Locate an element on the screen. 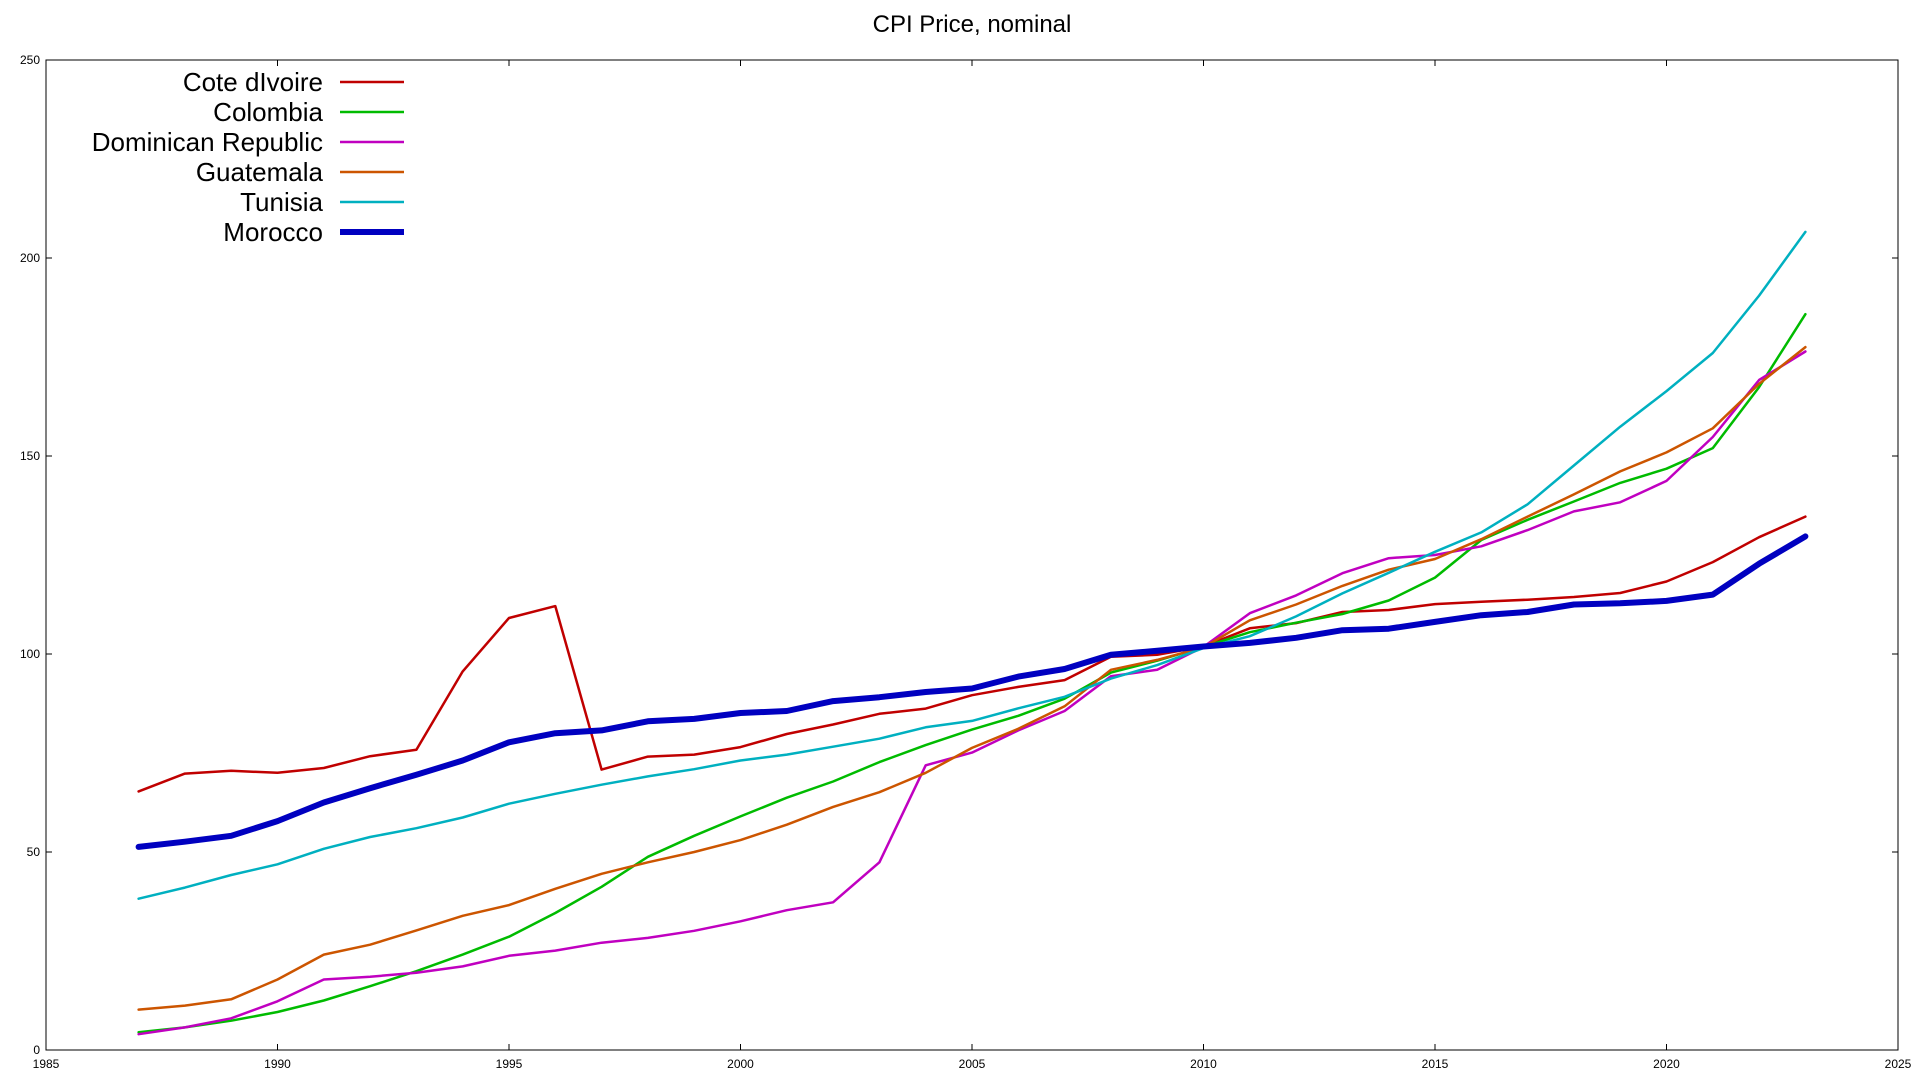 The image size is (1920, 1080). x-tick-label: 2010 is located at coordinates (1203, 1064).